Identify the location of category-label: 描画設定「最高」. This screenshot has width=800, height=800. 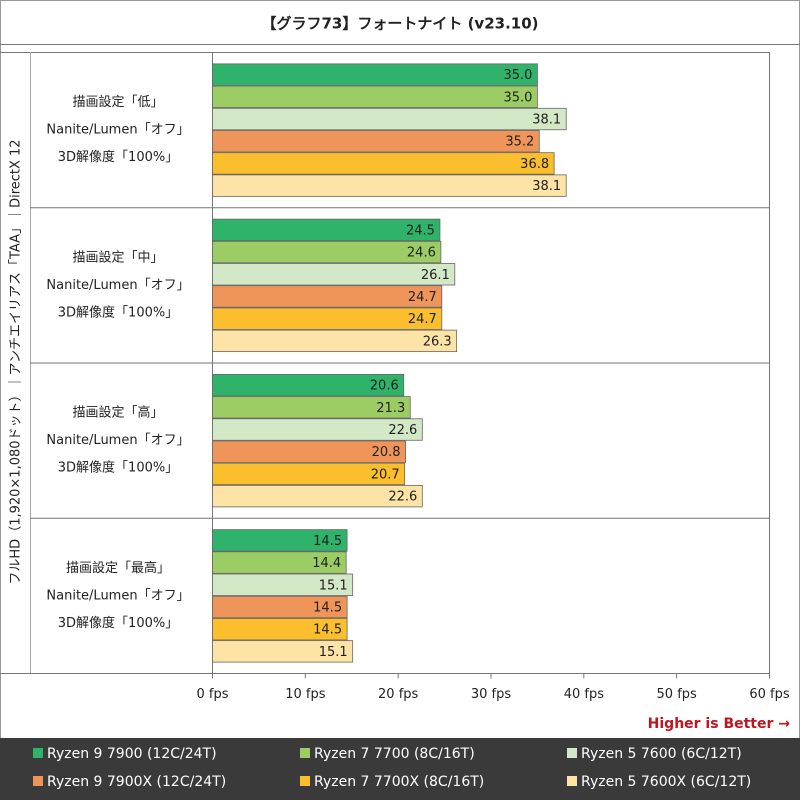
(118, 568).